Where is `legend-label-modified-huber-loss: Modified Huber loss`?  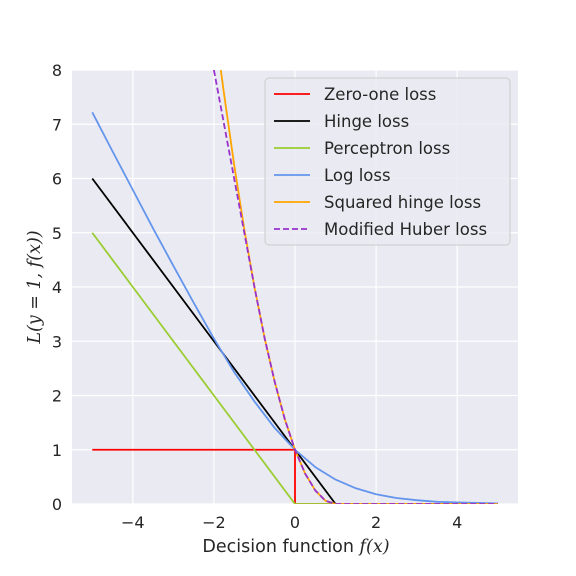 legend-label-modified-huber-loss: Modified Huber loss is located at coordinates (405, 229).